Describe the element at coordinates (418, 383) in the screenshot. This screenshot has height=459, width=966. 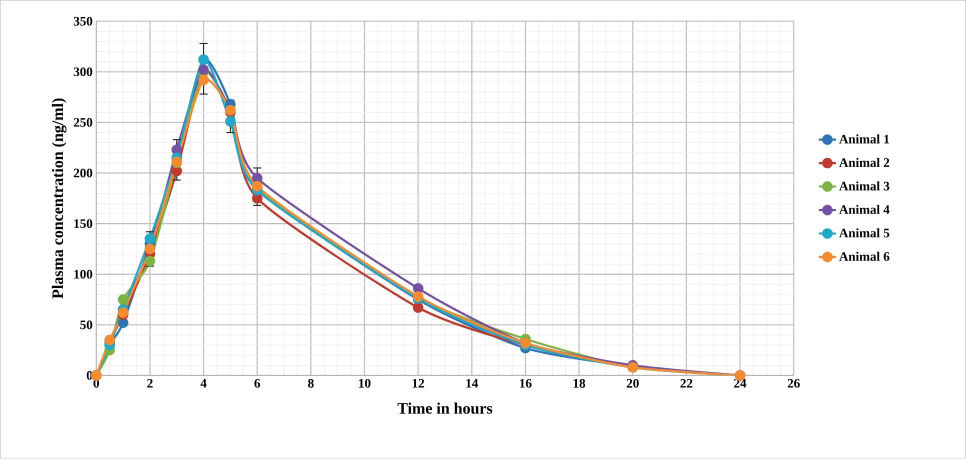
I see `x-tick-label: 12` at that location.